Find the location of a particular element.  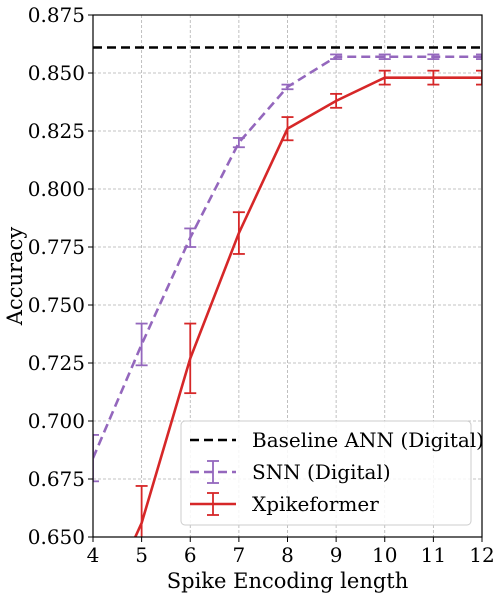

x-tick-label: 7 is located at coordinates (239, 555).